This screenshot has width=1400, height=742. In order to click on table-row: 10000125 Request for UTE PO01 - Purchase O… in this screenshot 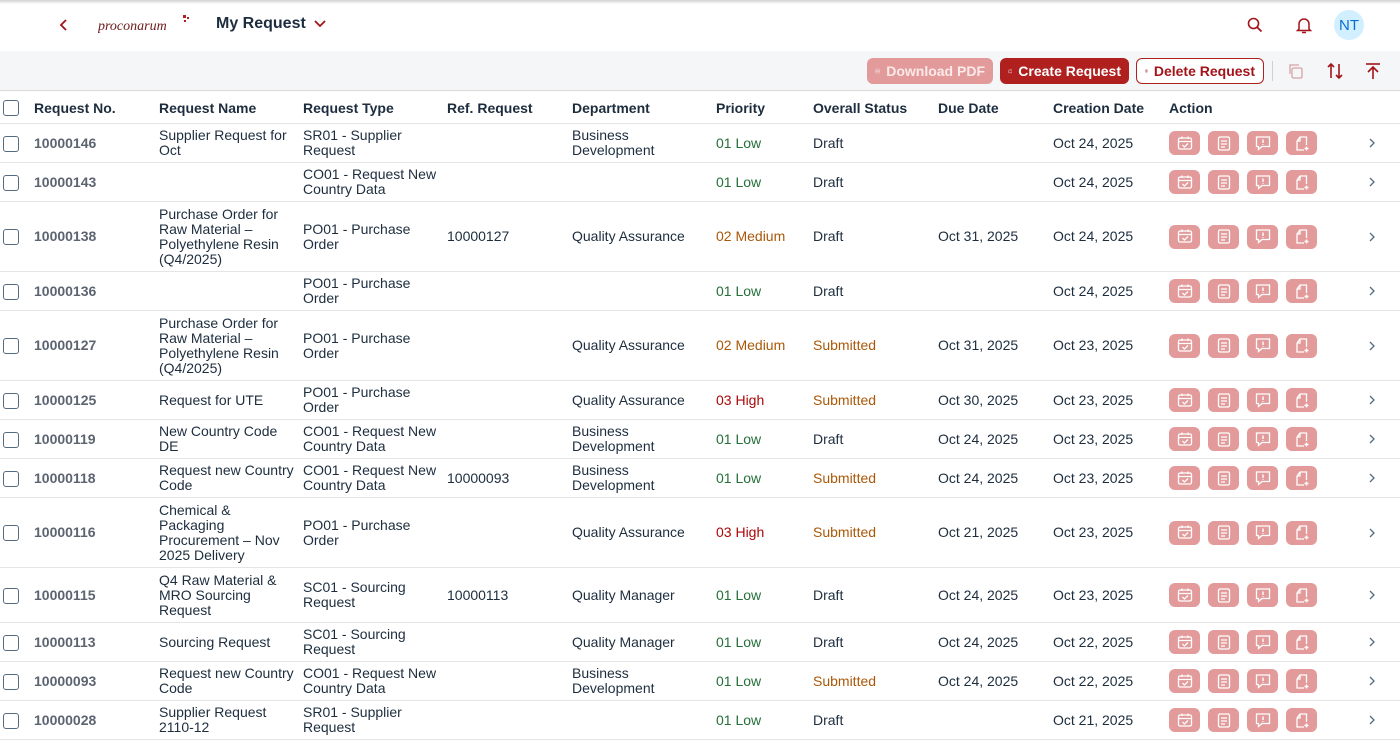, I will do `click(700, 400)`.